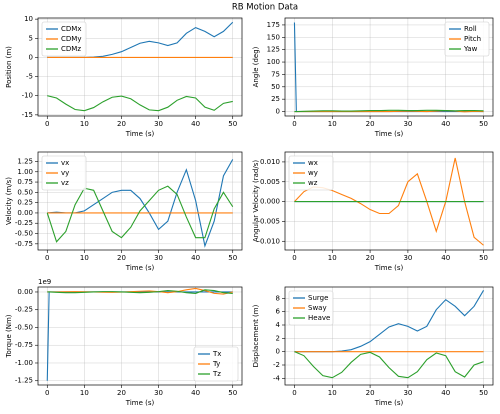 This screenshot has height=414, width=500. I want to click on y-tick-label: 8, so click(278, 298).